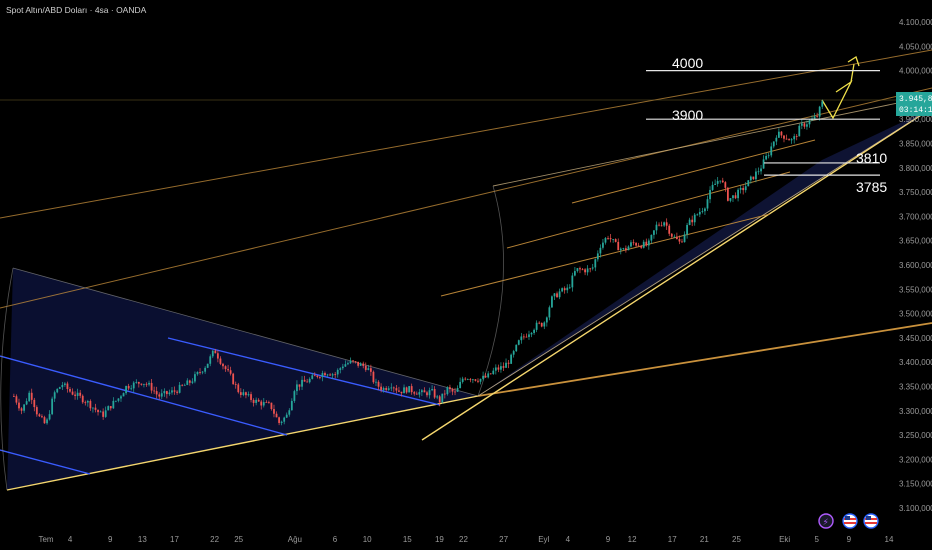 This screenshot has height=550, width=932. Describe the element at coordinates (245, 332) in the screenshot. I see `descending-channel-upper-line` at that location.